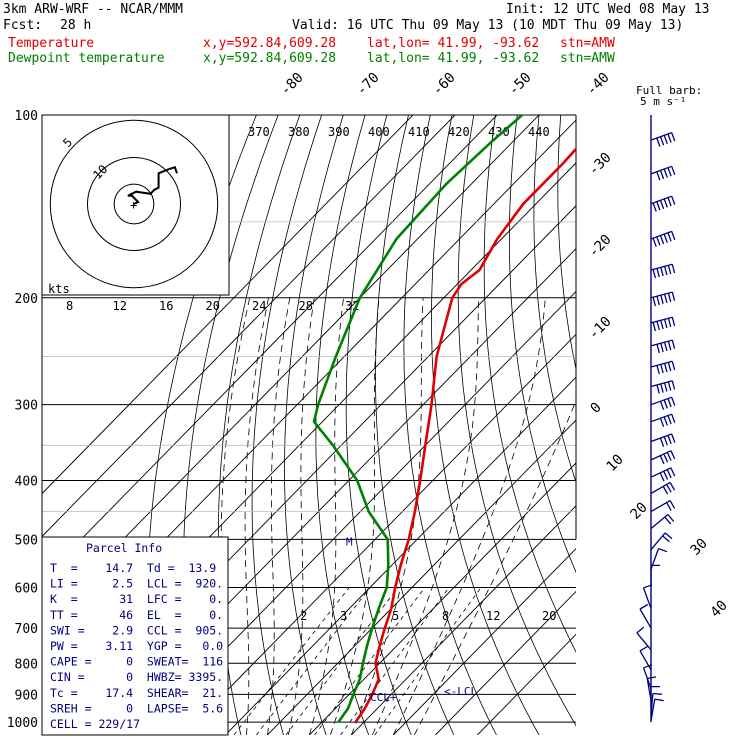 Image resolution: width=740 pixels, height=740 pixels. Describe the element at coordinates (69, 306) in the screenshot. I see `hodograph-speed-tick: 8` at that location.